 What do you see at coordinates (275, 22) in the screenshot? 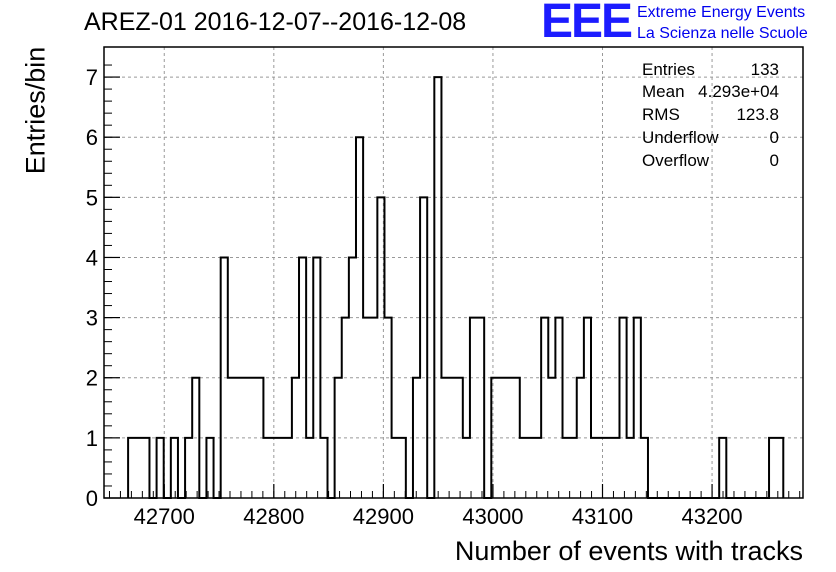
I see `chart-title: AREZ-01 2016-12-07--2016-12-08` at bounding box center [275, 22].